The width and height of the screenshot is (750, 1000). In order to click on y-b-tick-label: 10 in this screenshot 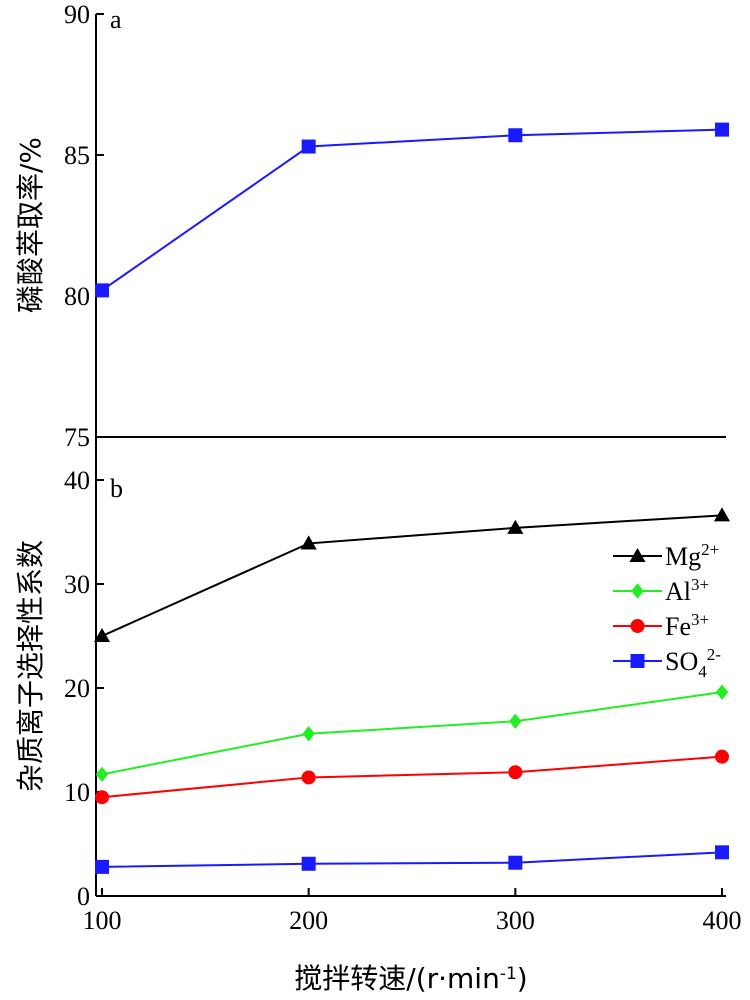, I will do `click(77, 792)`.